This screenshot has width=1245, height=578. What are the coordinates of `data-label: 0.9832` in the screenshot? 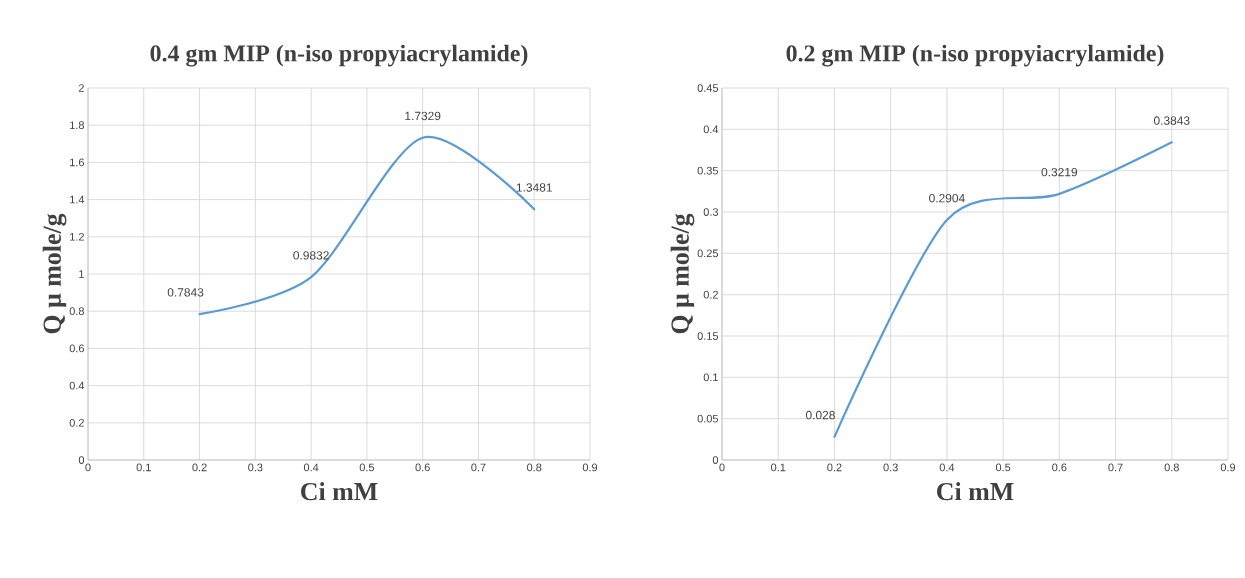 It's located at (311, 255).